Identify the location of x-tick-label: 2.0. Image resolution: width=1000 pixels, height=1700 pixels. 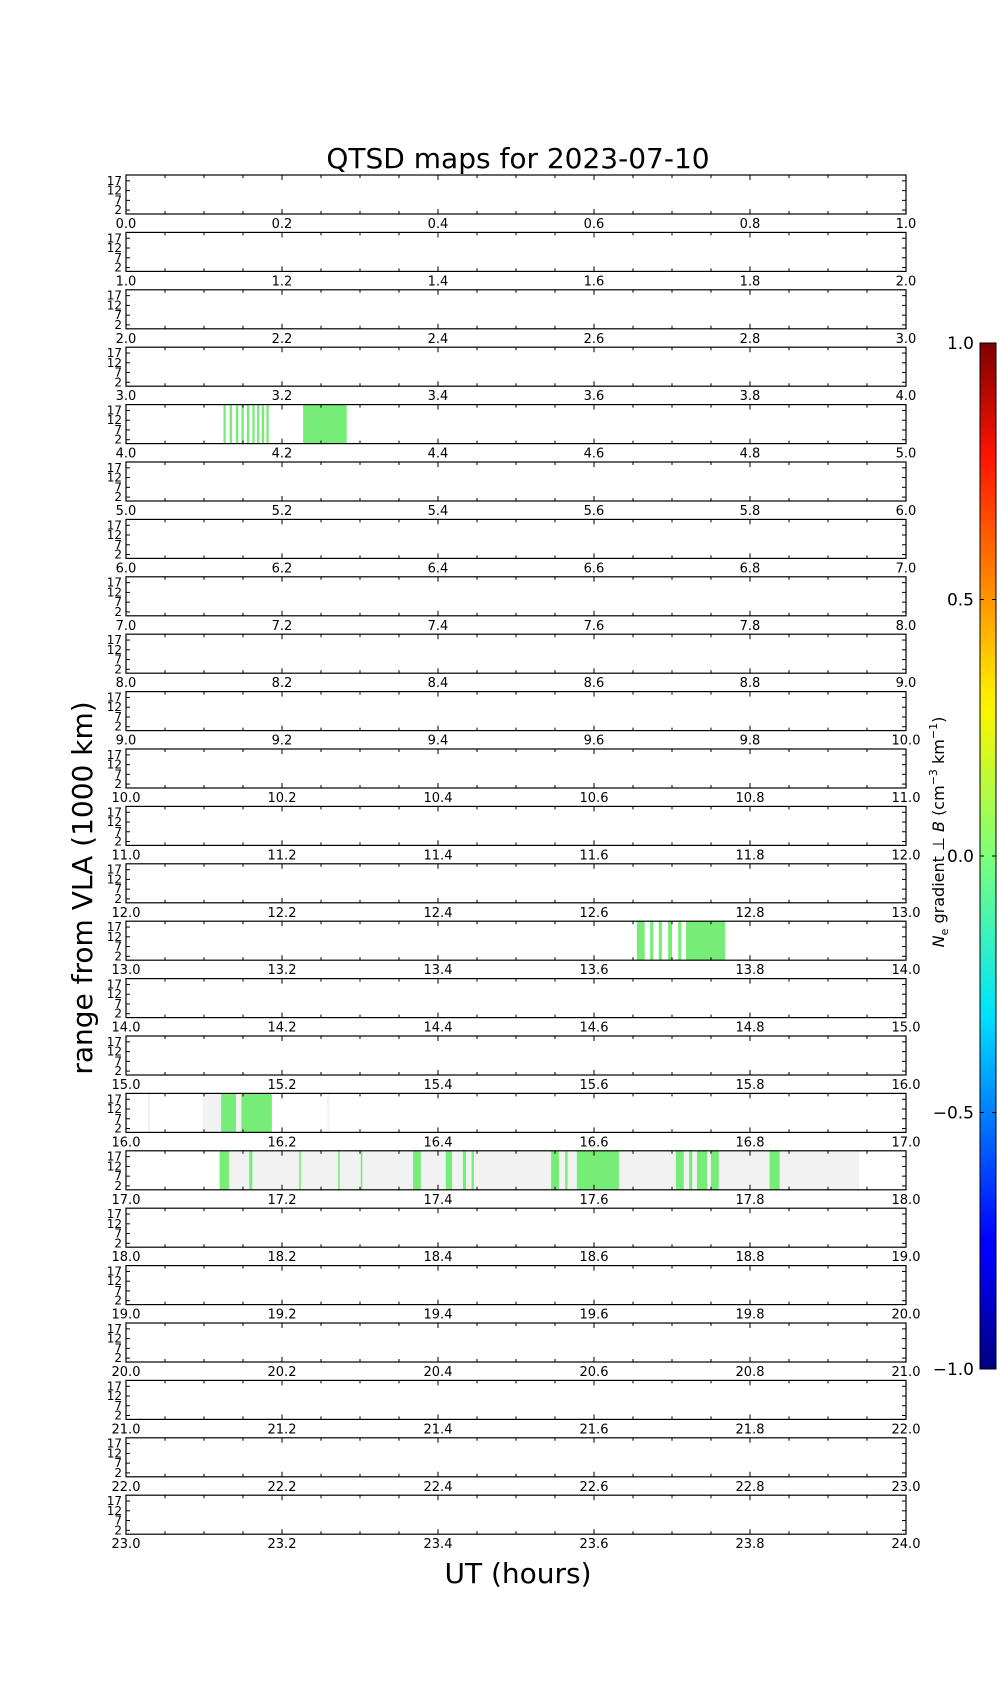
(906, 281).